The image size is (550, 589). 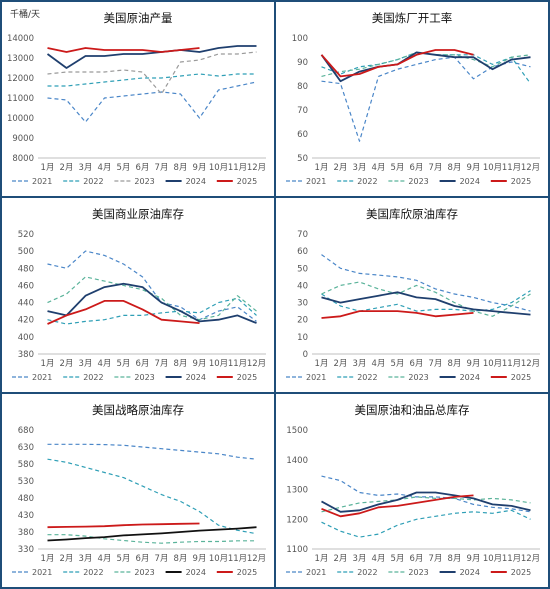 What do you see at coordinates (26, 482) in the screenshot?
I see `y-tick-label: 530` at bounding box center [26, 482].